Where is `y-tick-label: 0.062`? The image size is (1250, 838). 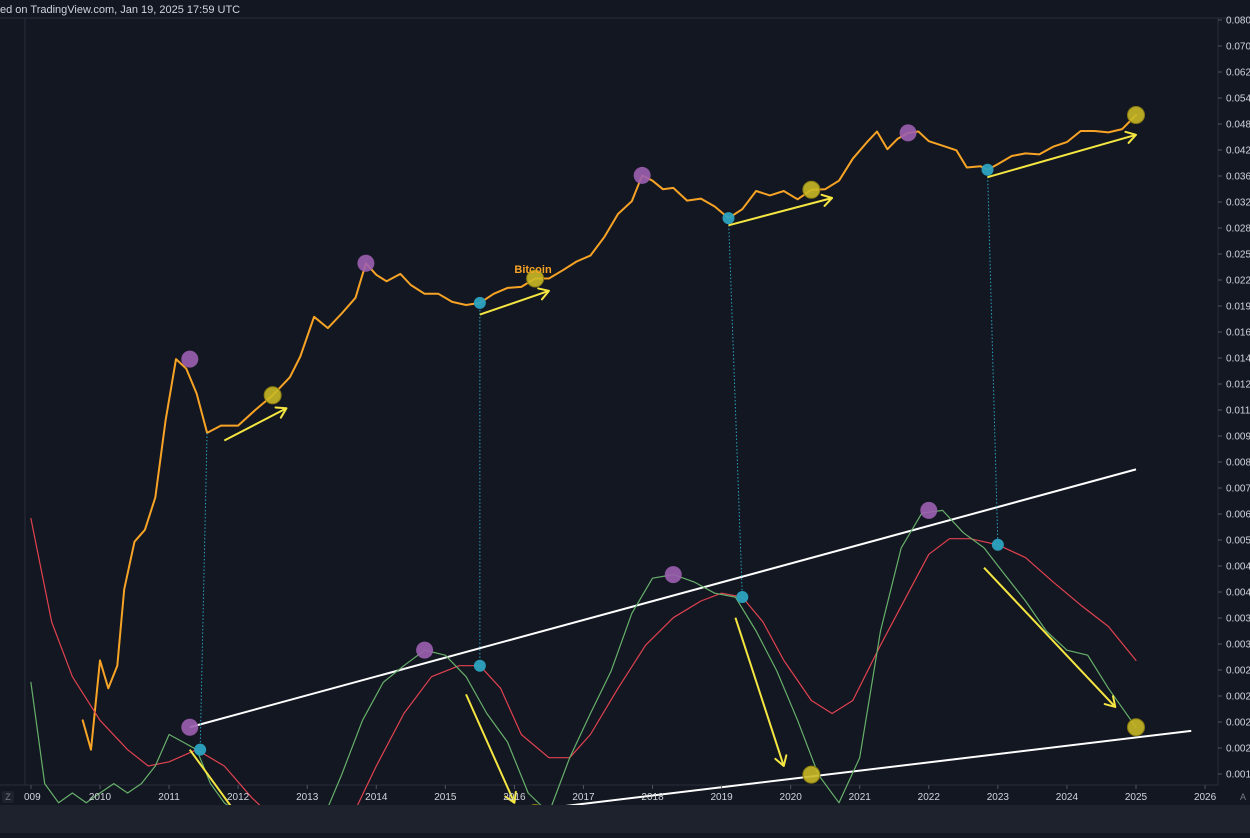
y-tick-label: 0.062 is located at coordinates (1238, 73).